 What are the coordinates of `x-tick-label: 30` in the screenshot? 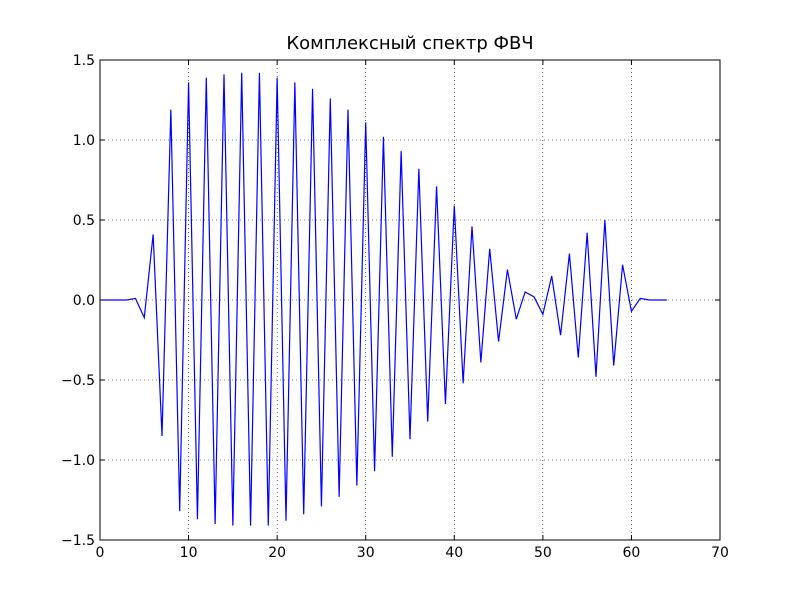 It's located at (366, 553).